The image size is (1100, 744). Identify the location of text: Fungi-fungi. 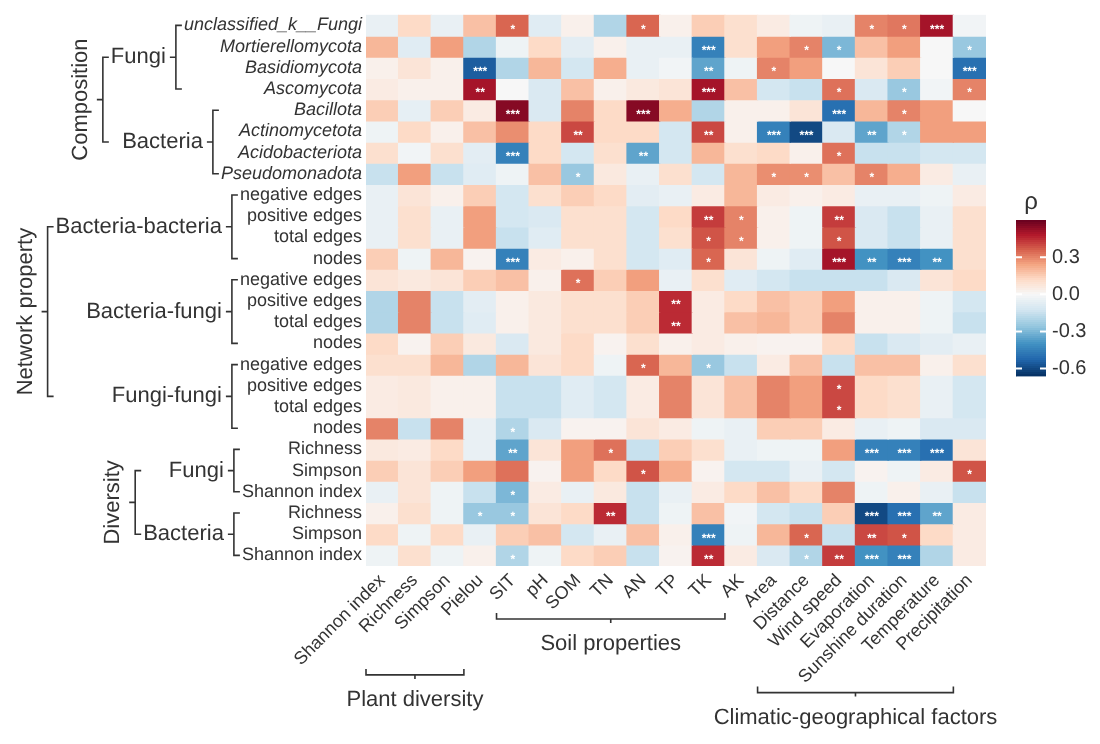
(166, 396).